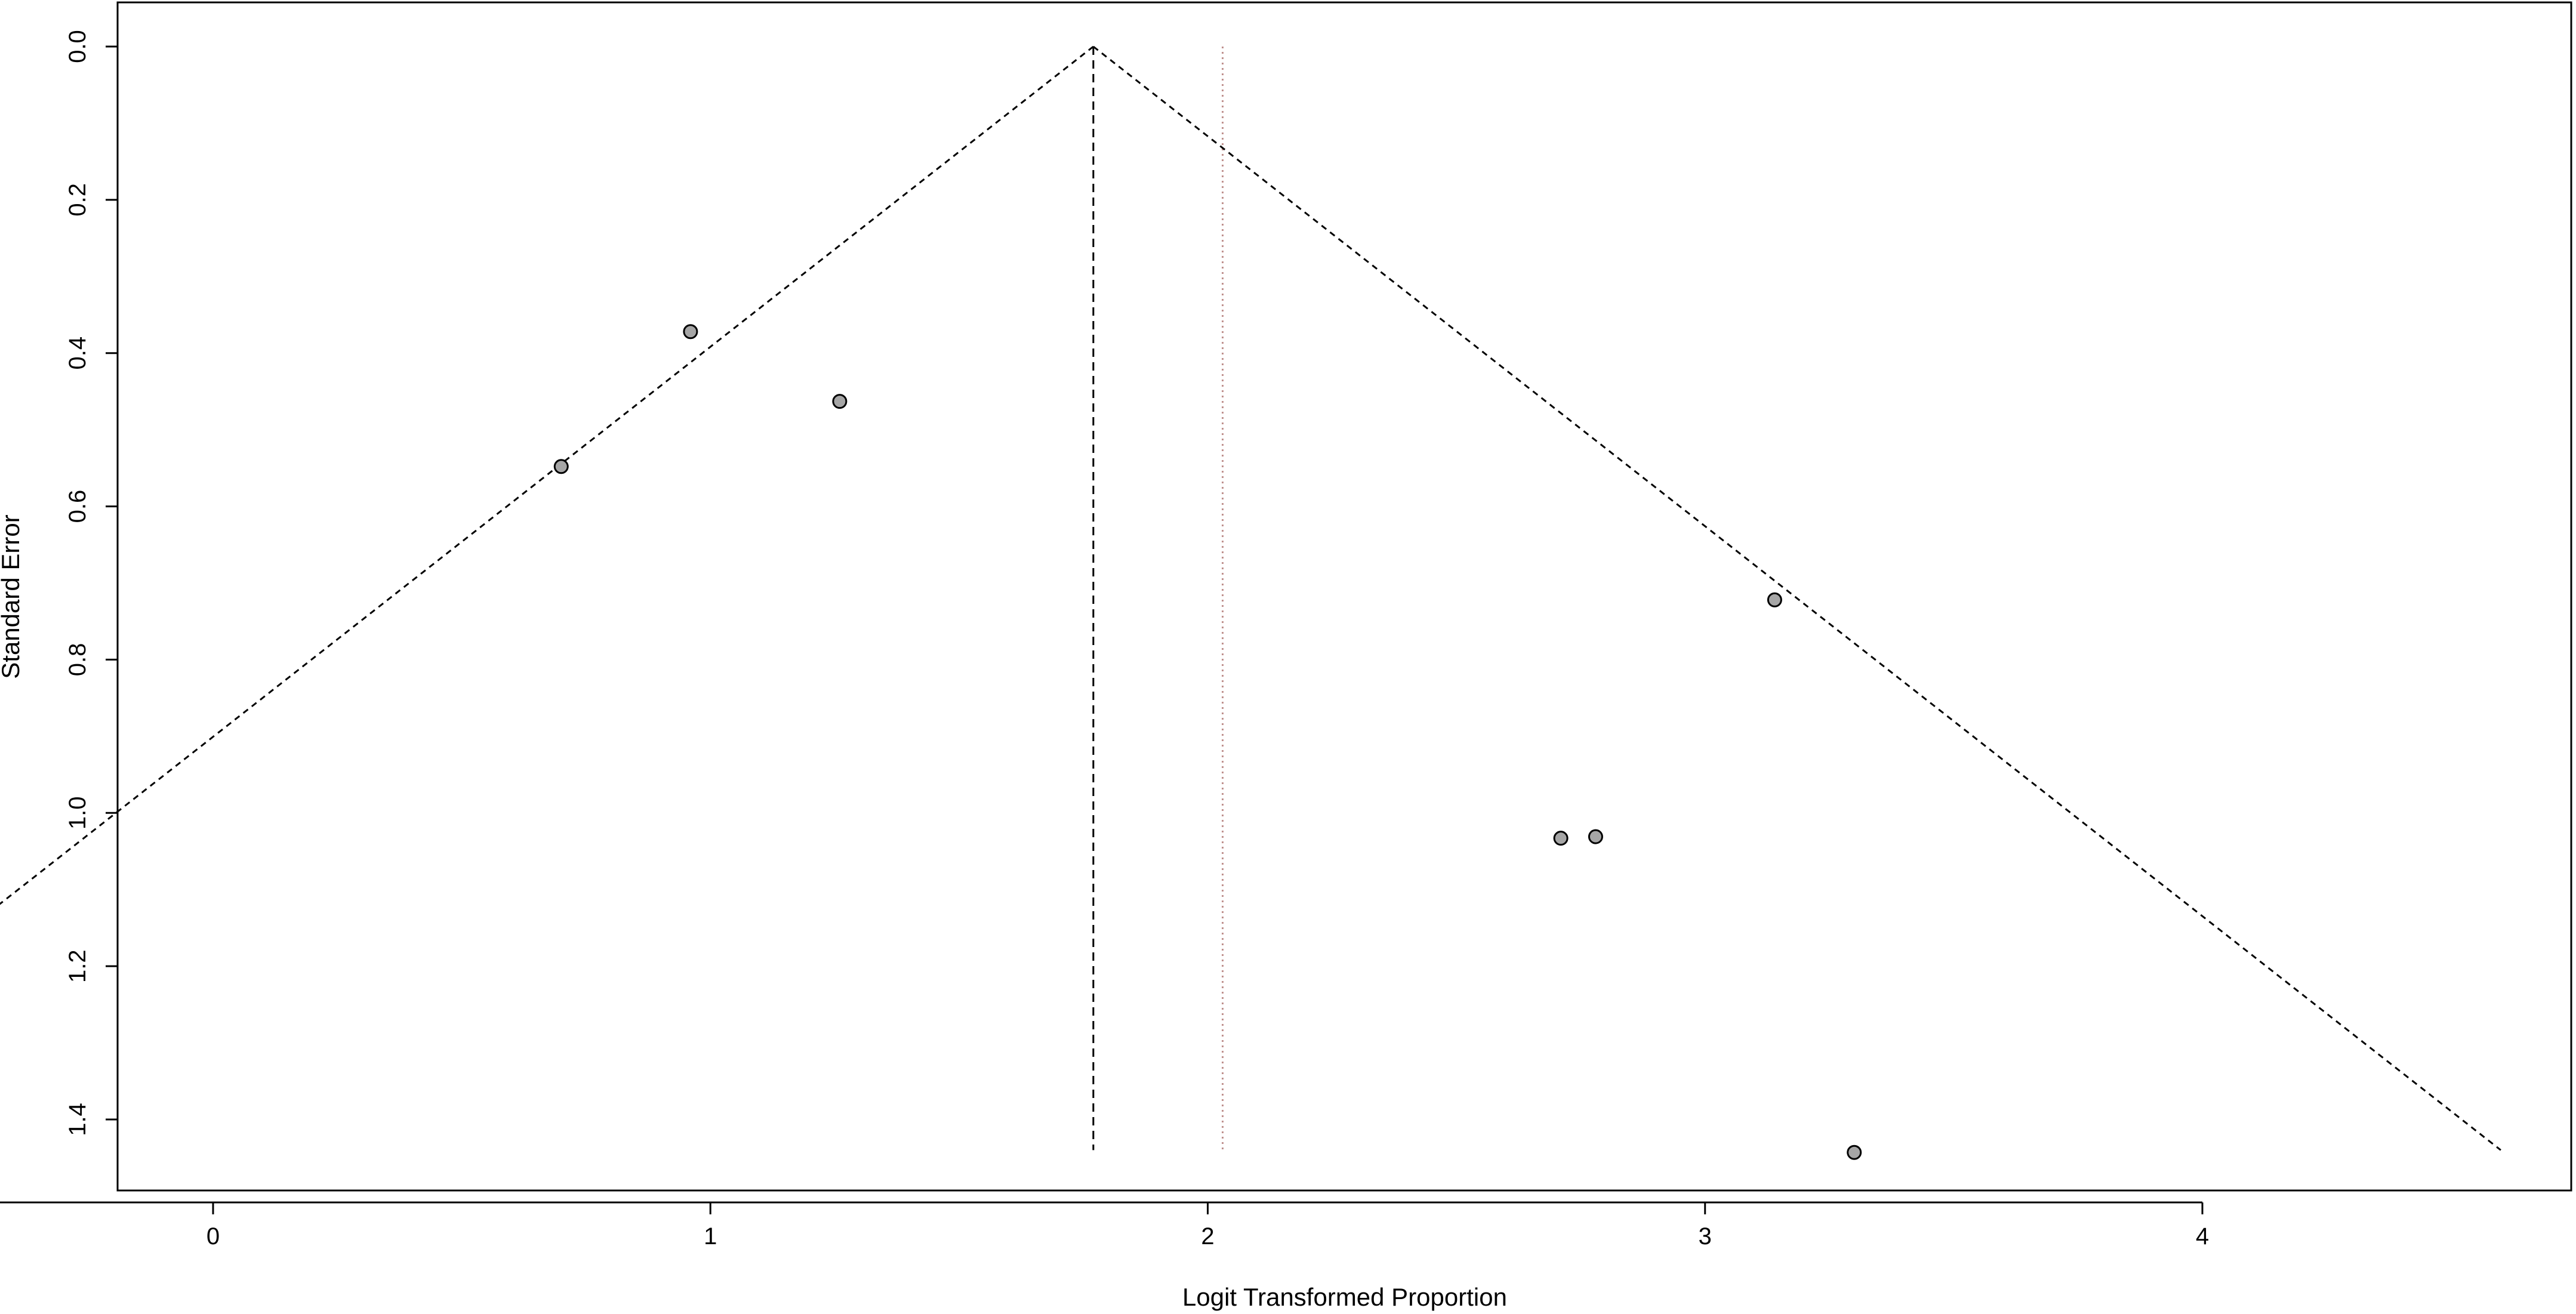 Image resolution: width=2576 pixels, height=1314 pixels. What do you see at coordinates (77, 812) in the screenshot?
I see `y-tick-label: 1.0` at bounding box center [77, 812].